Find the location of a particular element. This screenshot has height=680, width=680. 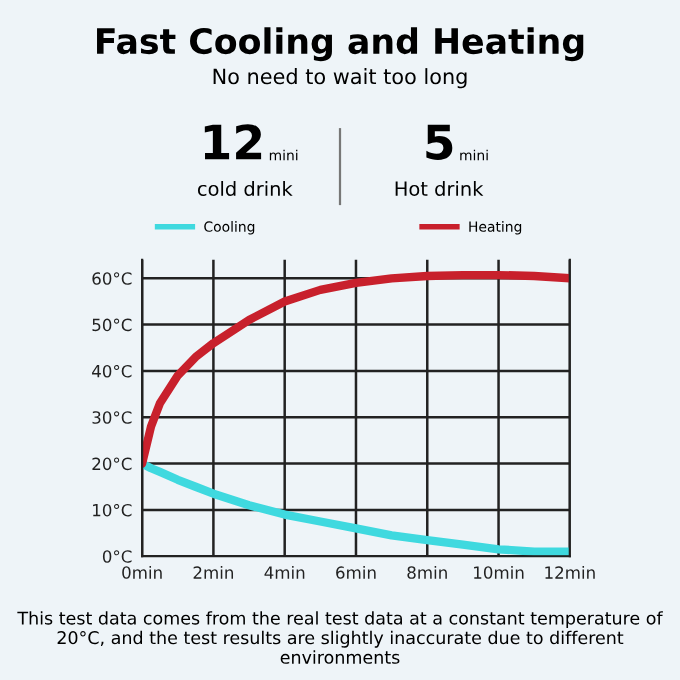

y-tick-label: 40°C is located at coordinates (112, 371).